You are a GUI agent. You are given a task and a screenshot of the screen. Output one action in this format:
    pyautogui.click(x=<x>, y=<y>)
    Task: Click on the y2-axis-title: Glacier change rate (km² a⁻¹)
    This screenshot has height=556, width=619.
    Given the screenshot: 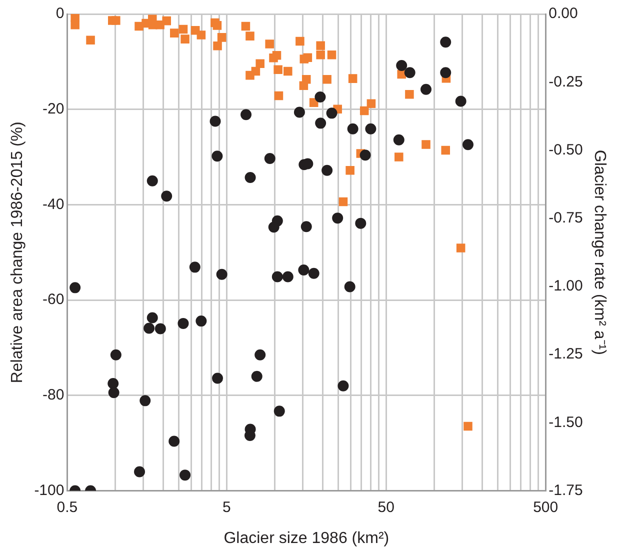 What is the action you would take?
    pyautogui.click(x=599, y=252)
    